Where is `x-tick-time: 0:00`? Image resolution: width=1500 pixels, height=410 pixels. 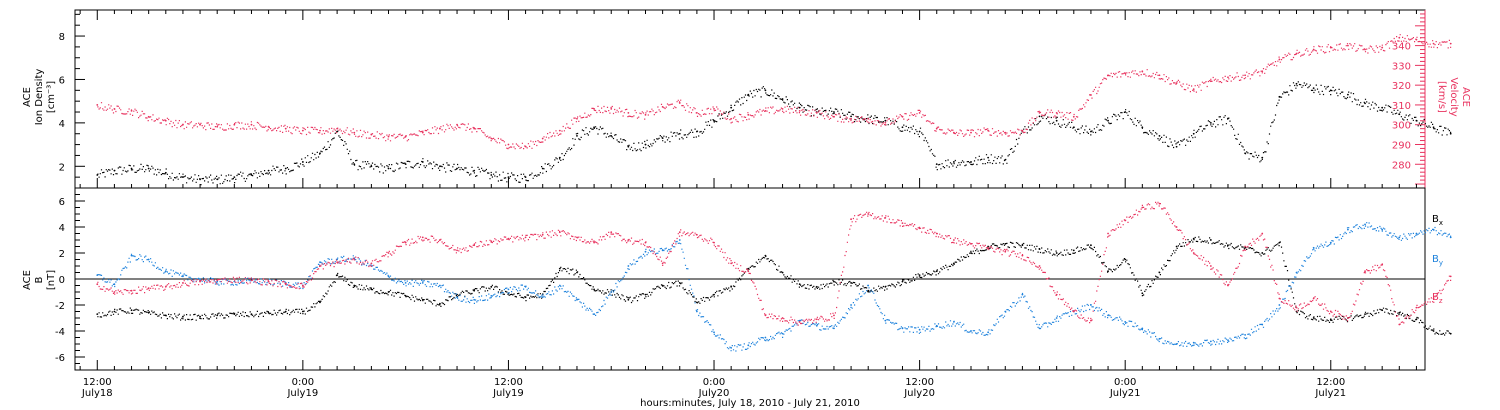 x-tick-time: 0:00 is located at coordinates (303, 382).